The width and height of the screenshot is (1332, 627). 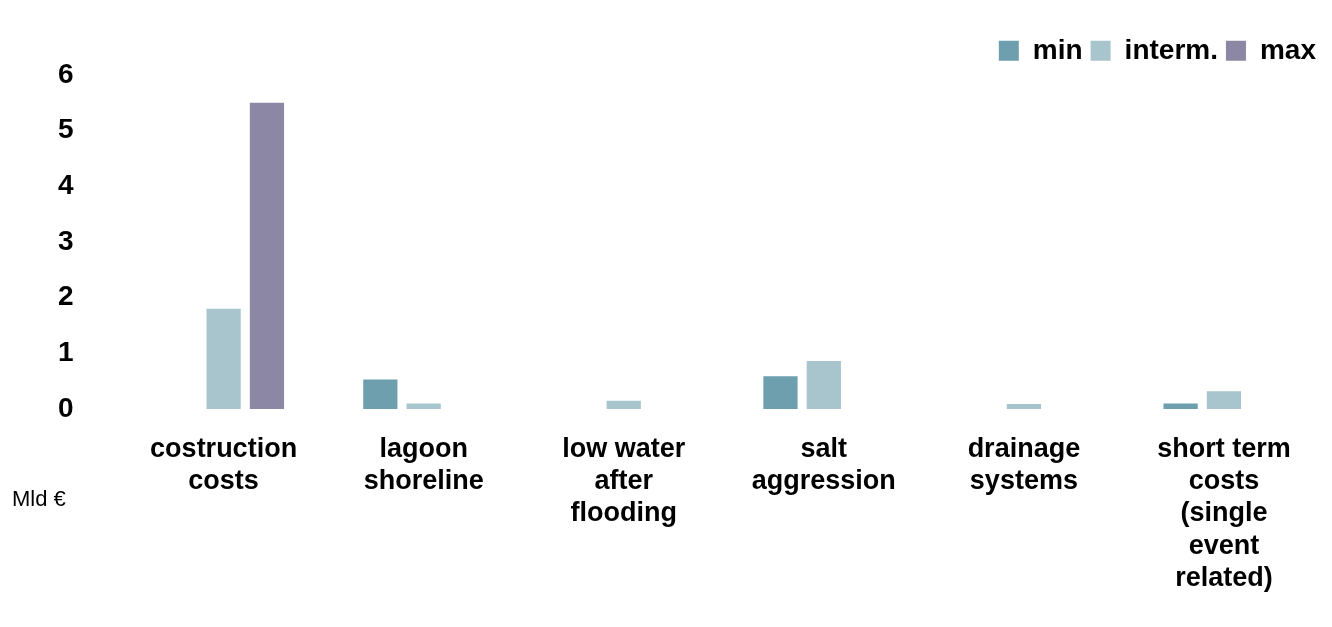 What do you see at coordinates (39, 499) in the screenshot?
I see `y-axis-title: Mld €` at bounding box center [39, 499].